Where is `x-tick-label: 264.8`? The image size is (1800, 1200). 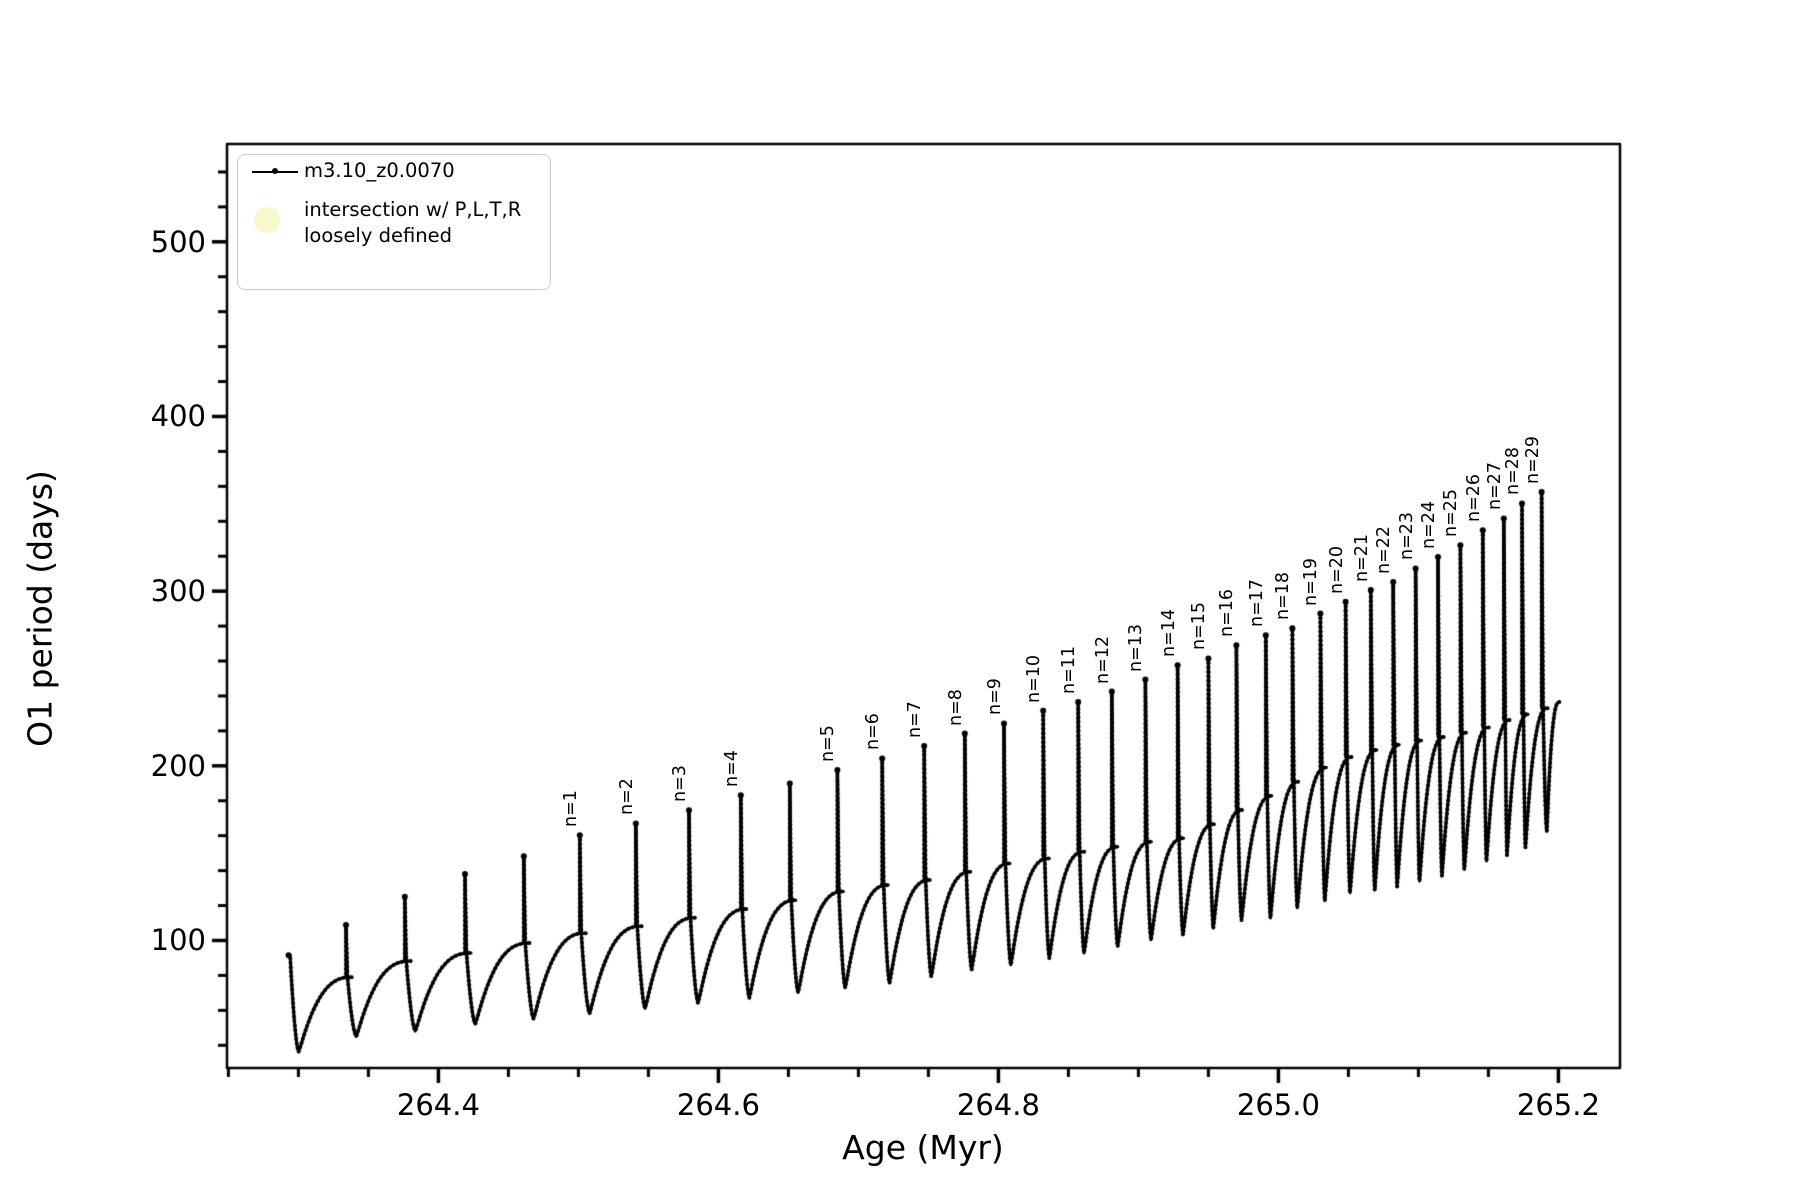 x-tick-label: 264.8 is located at coordinates (998, 1105).